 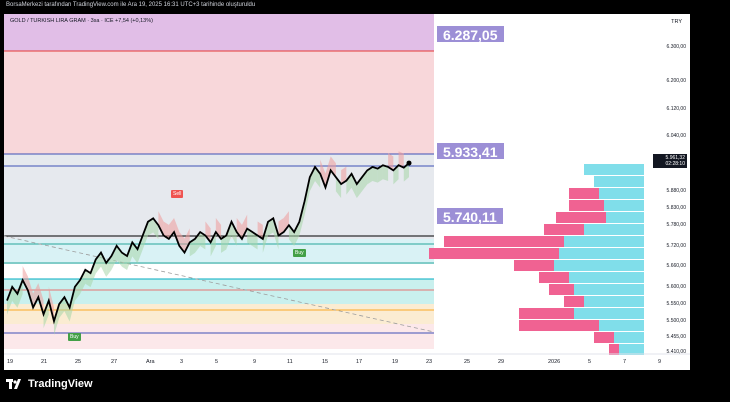 I want to click on time-tick-label: 29, so click(x=501, y=362).